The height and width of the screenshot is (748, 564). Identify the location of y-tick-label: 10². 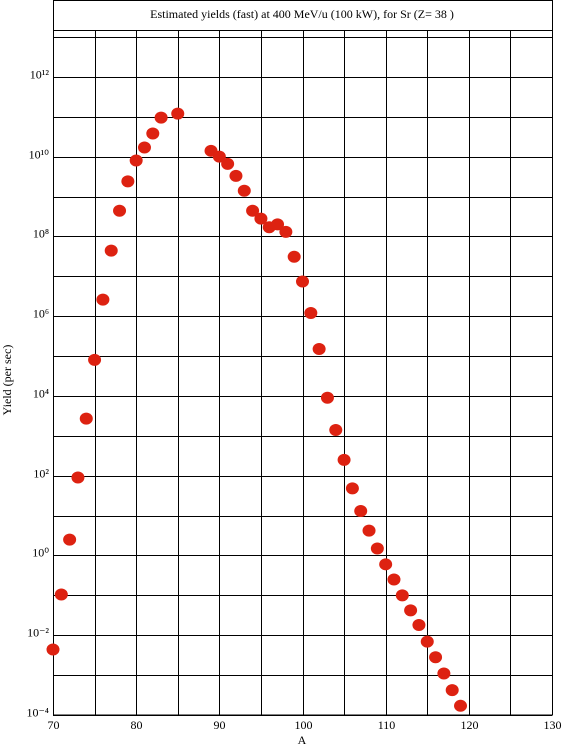
(41, 473).